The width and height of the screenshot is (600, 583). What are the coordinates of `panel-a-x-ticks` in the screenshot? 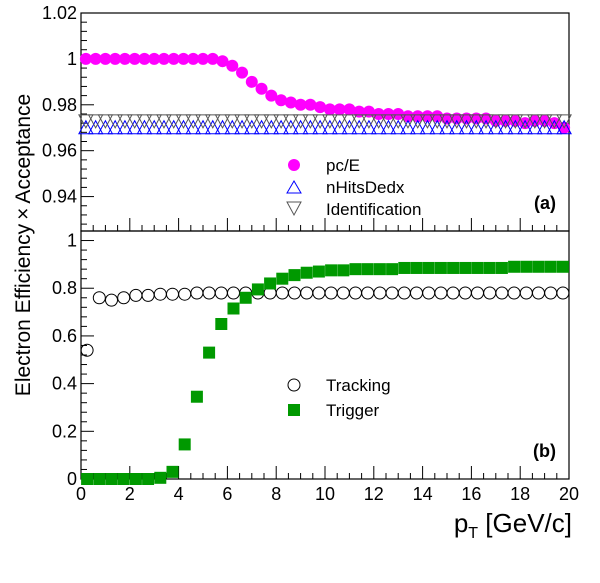 It's located at (325, 224).